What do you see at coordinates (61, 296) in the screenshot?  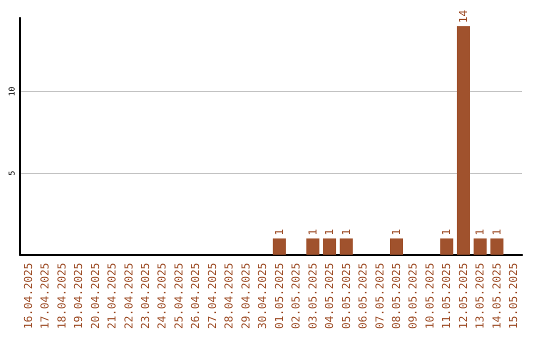 I see `x-tick-label: 18.04.2025` at bounding box center [61, 296].